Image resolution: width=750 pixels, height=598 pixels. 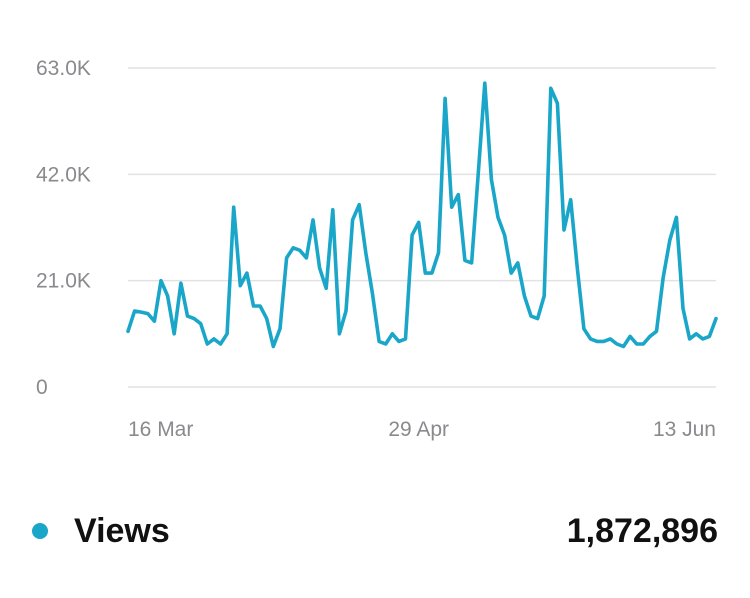 I want to click on y-tick-label: 0, so click(x=42, y=387).